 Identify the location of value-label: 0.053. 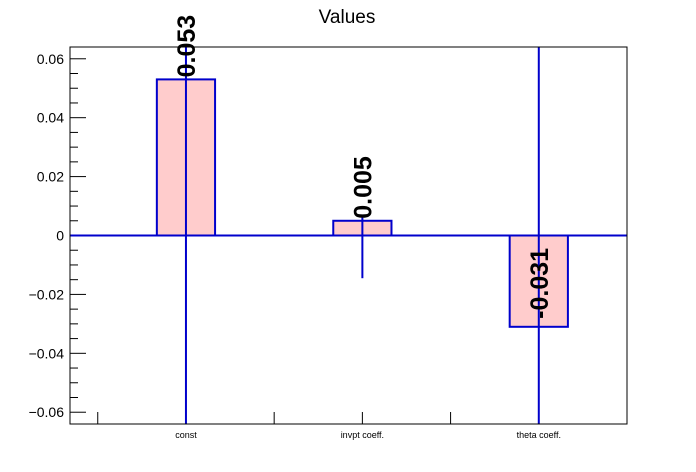
(187, 46).